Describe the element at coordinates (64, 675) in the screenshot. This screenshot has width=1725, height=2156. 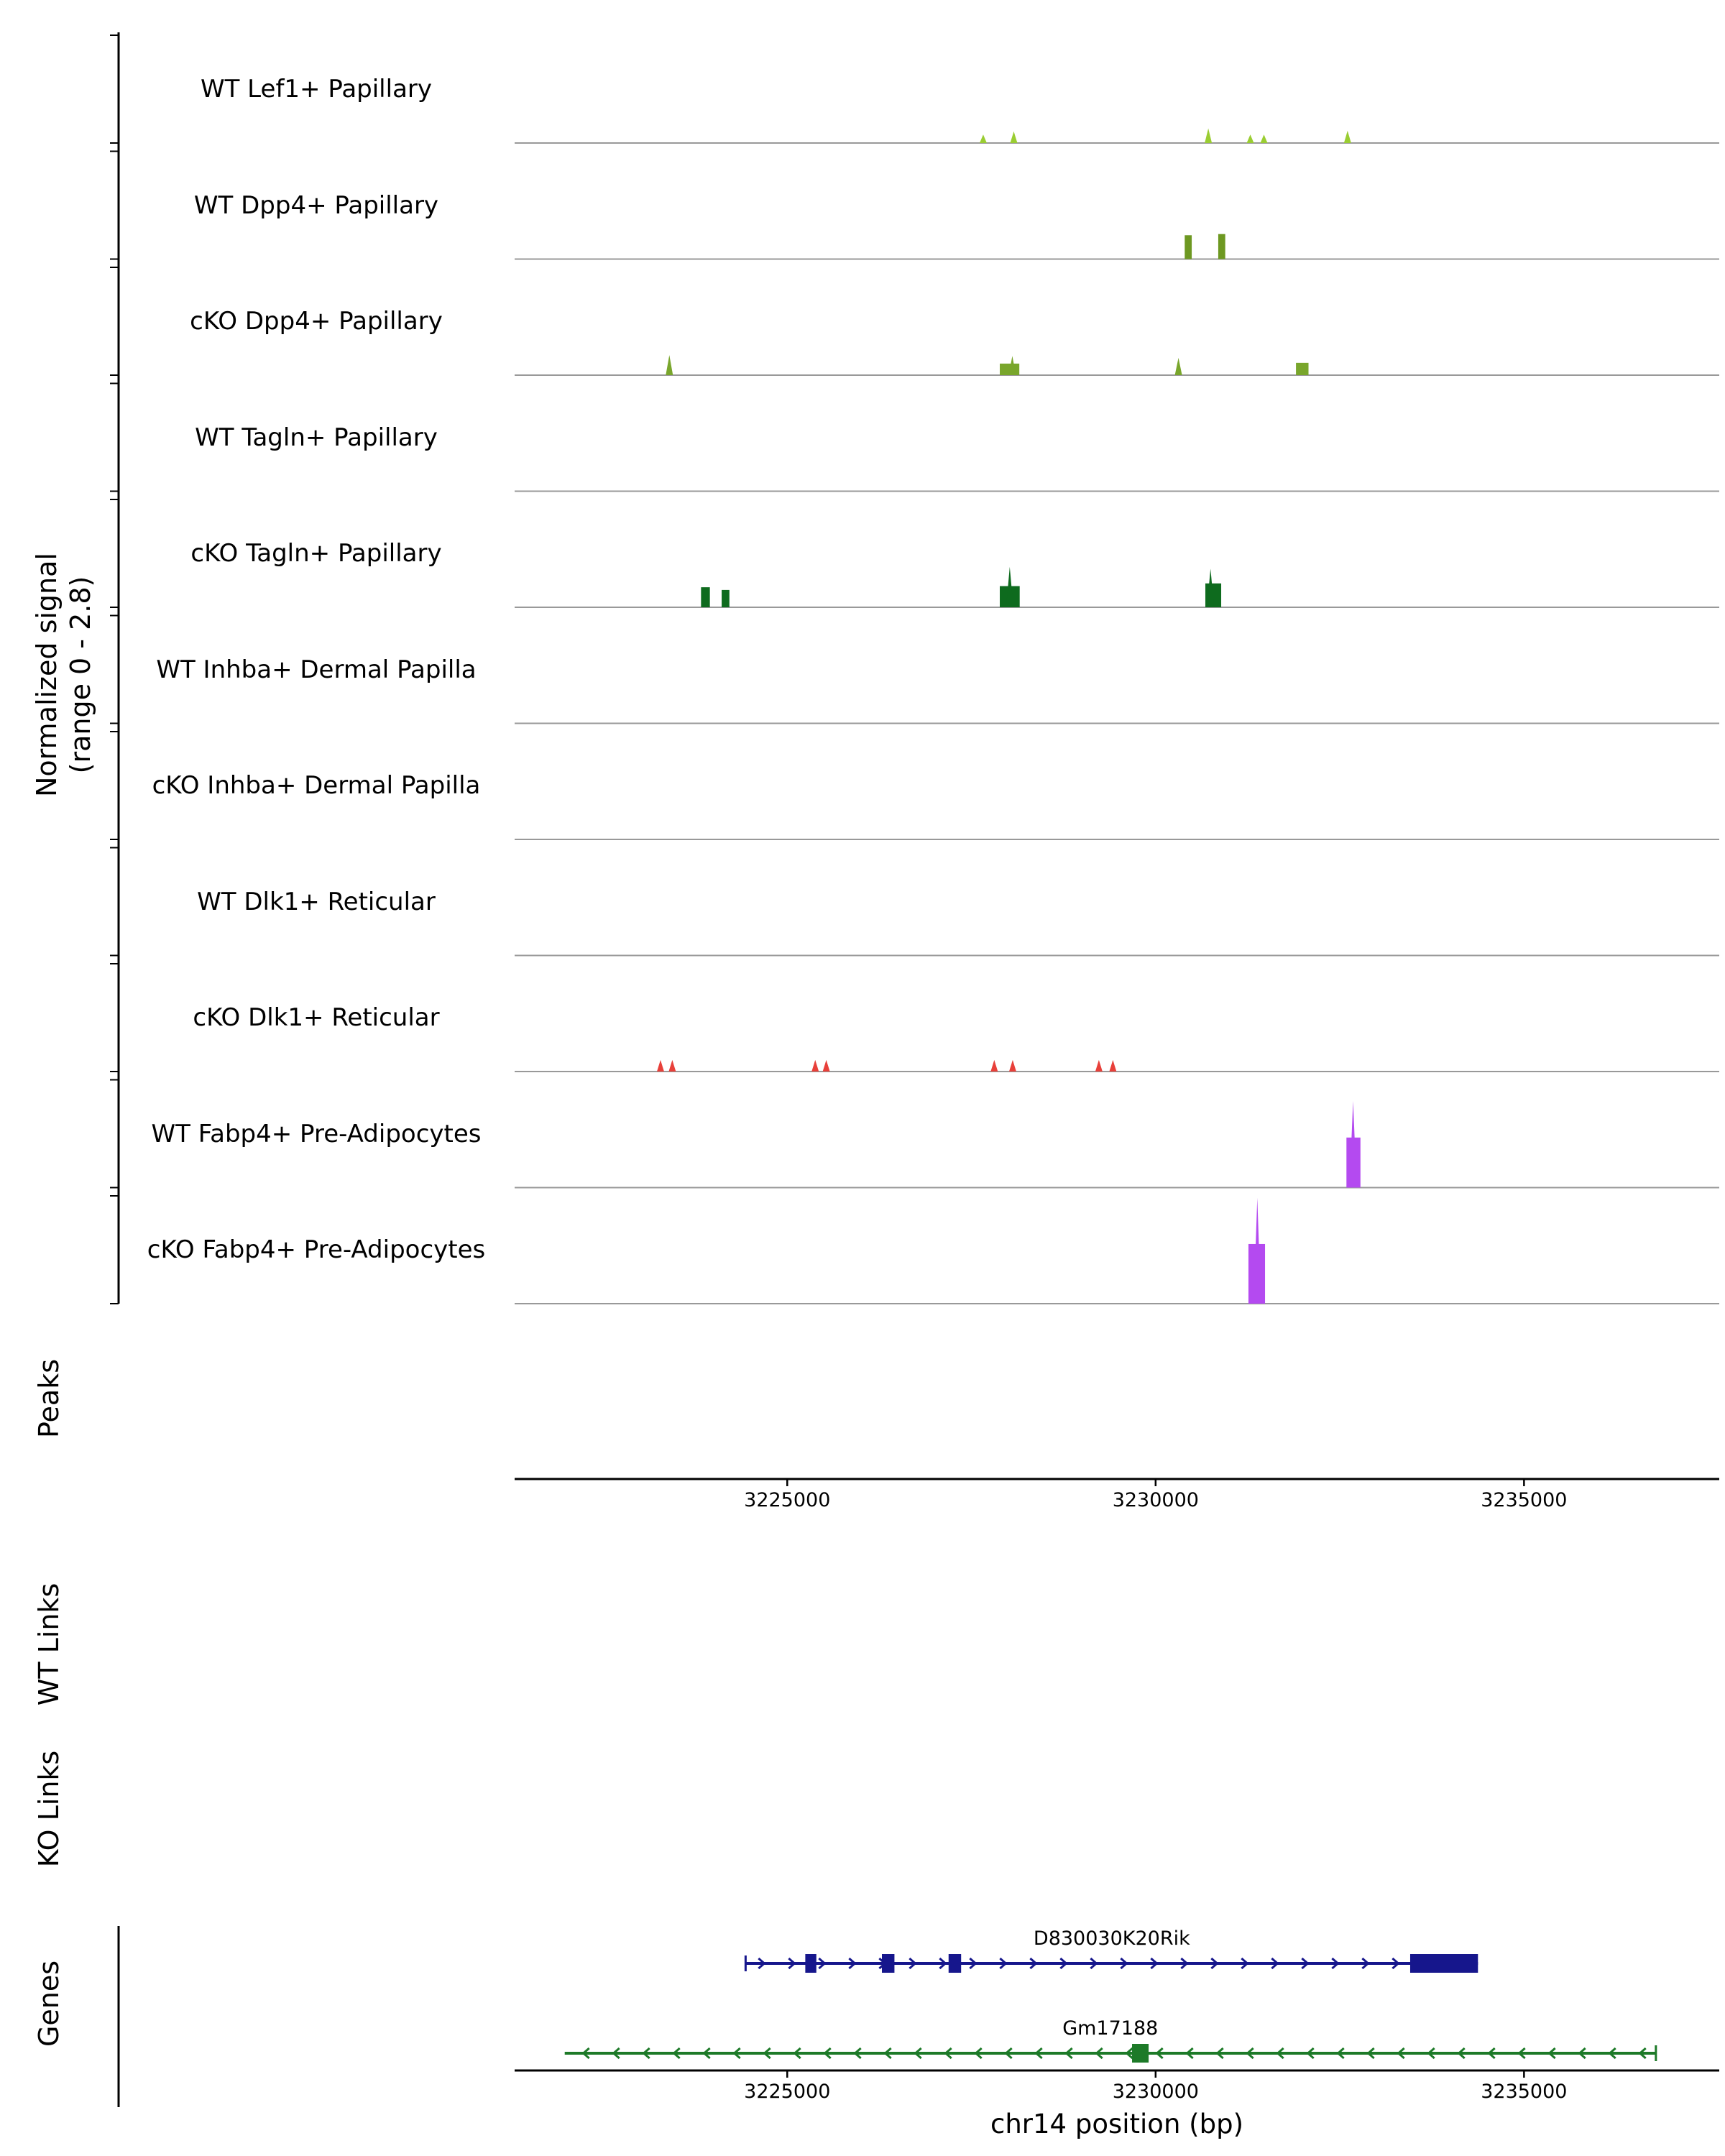
I see `y-axis-label: Normalized signal (range 0 - 2.8)` at that location.